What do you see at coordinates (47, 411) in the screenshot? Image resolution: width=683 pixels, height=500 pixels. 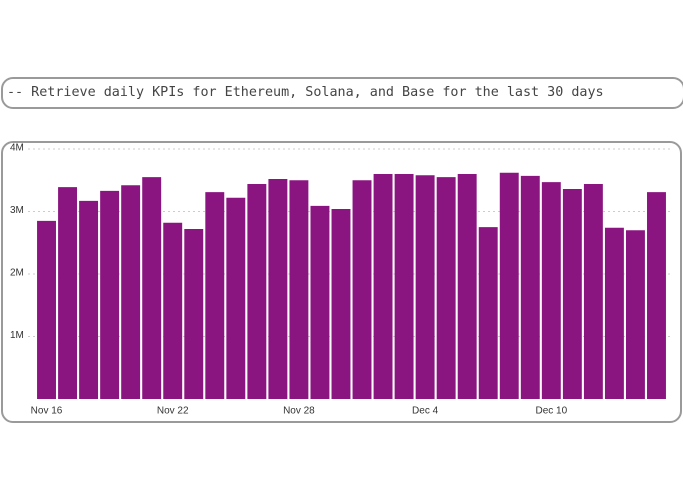 I see `x-tick-label: Nov 16` at bounding box center [47, 411].